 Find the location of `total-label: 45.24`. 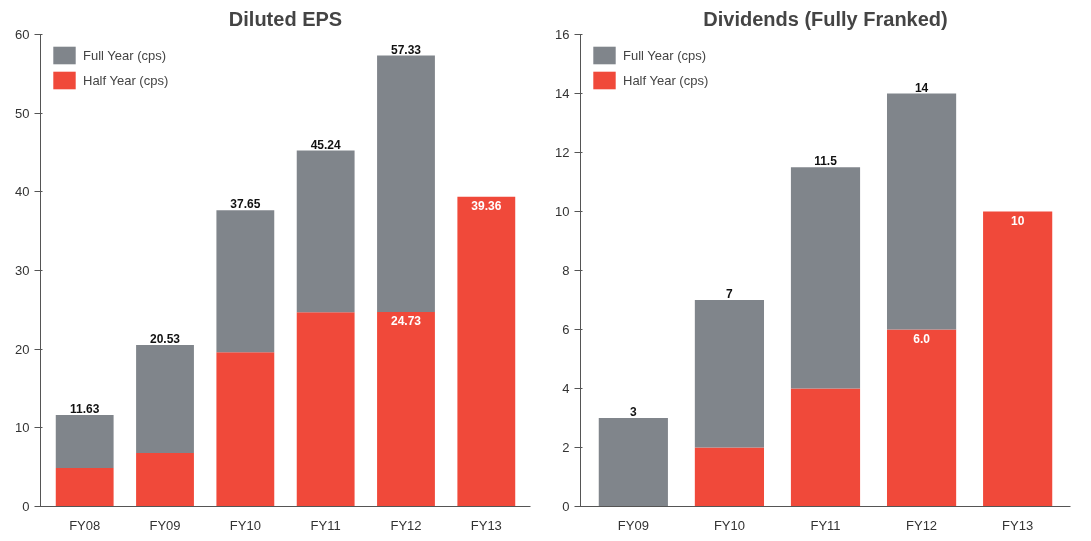

total-label: 45.24 is located at coordinates (325, 144).